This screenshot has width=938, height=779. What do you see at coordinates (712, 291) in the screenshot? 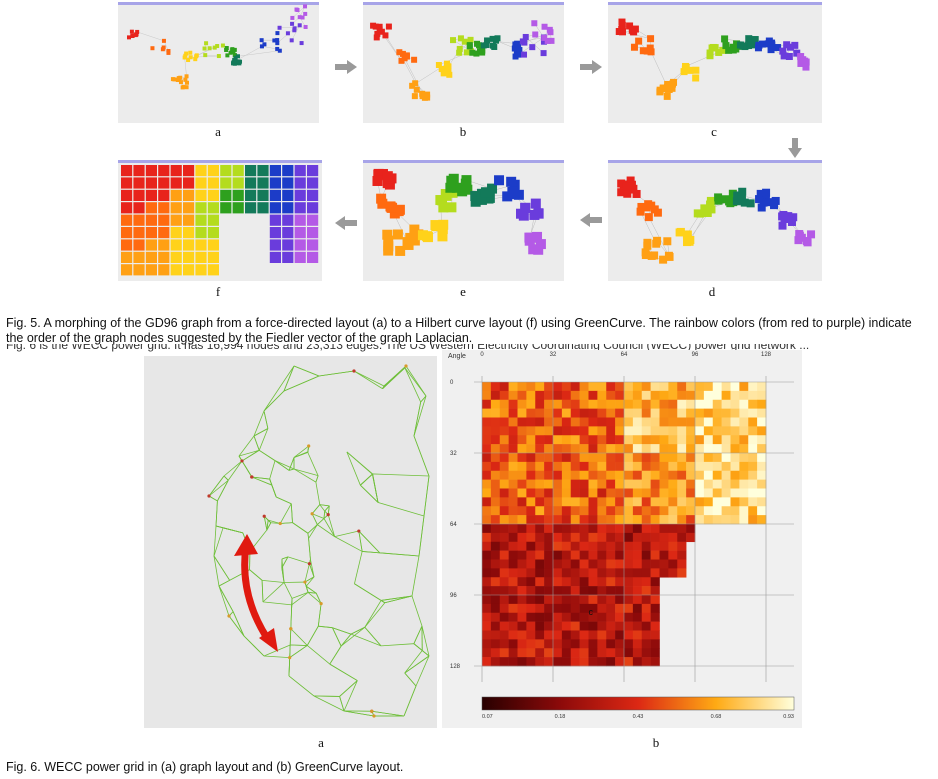
I see `panel-label-d: d` at bounding box center [712, 291].